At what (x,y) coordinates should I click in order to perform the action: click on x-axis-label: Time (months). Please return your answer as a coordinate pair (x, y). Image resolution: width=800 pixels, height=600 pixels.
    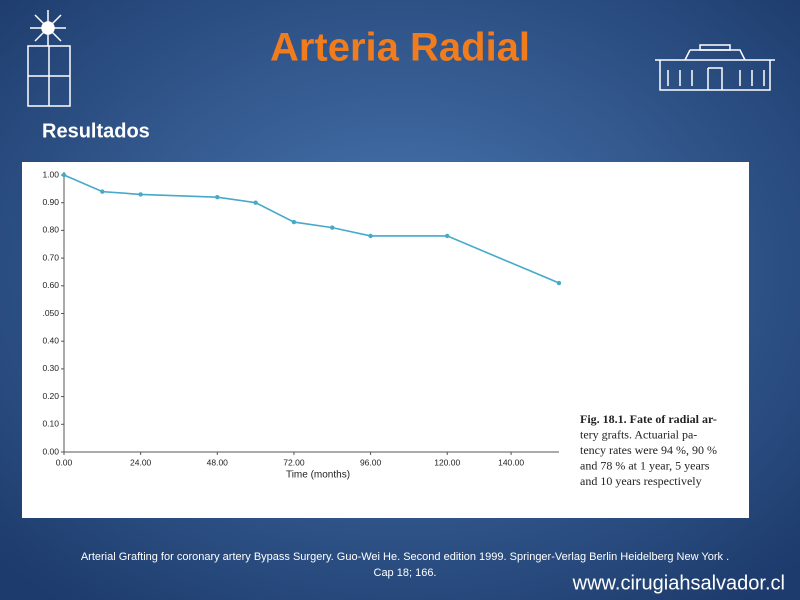
    Looking at the image, I should click on (318, 475).